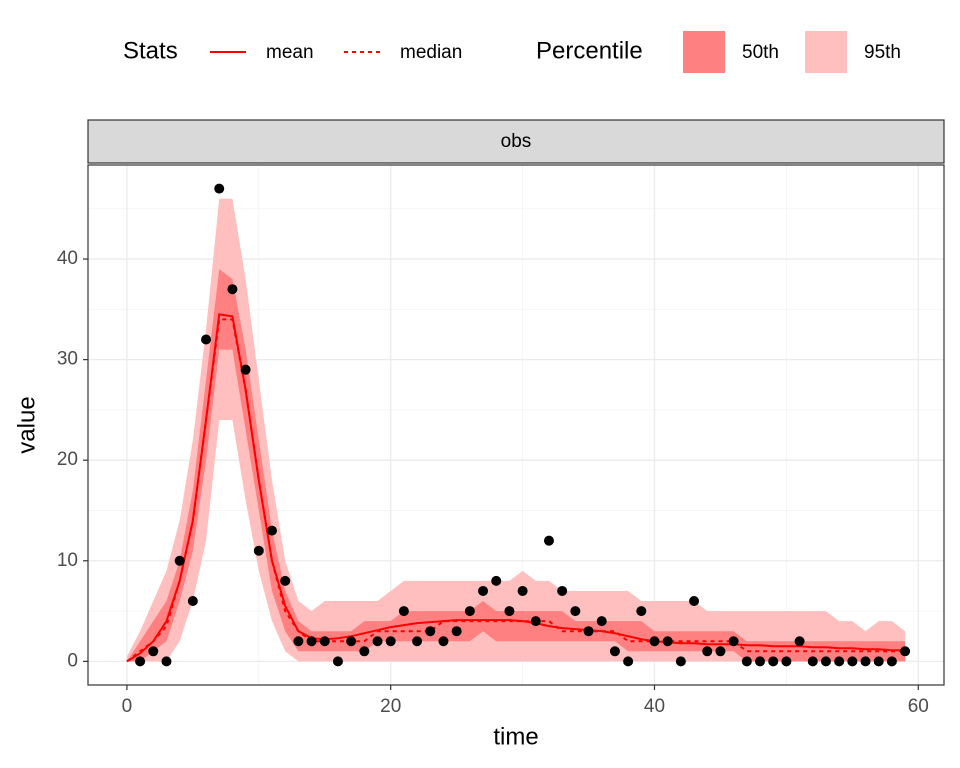 Image resolution: width=960 pixels, height=768 pixels. What do you see at coordinates (26, 424) in the screenshot?
I see `y-axis-title: value` at bounding box center [26, 424].